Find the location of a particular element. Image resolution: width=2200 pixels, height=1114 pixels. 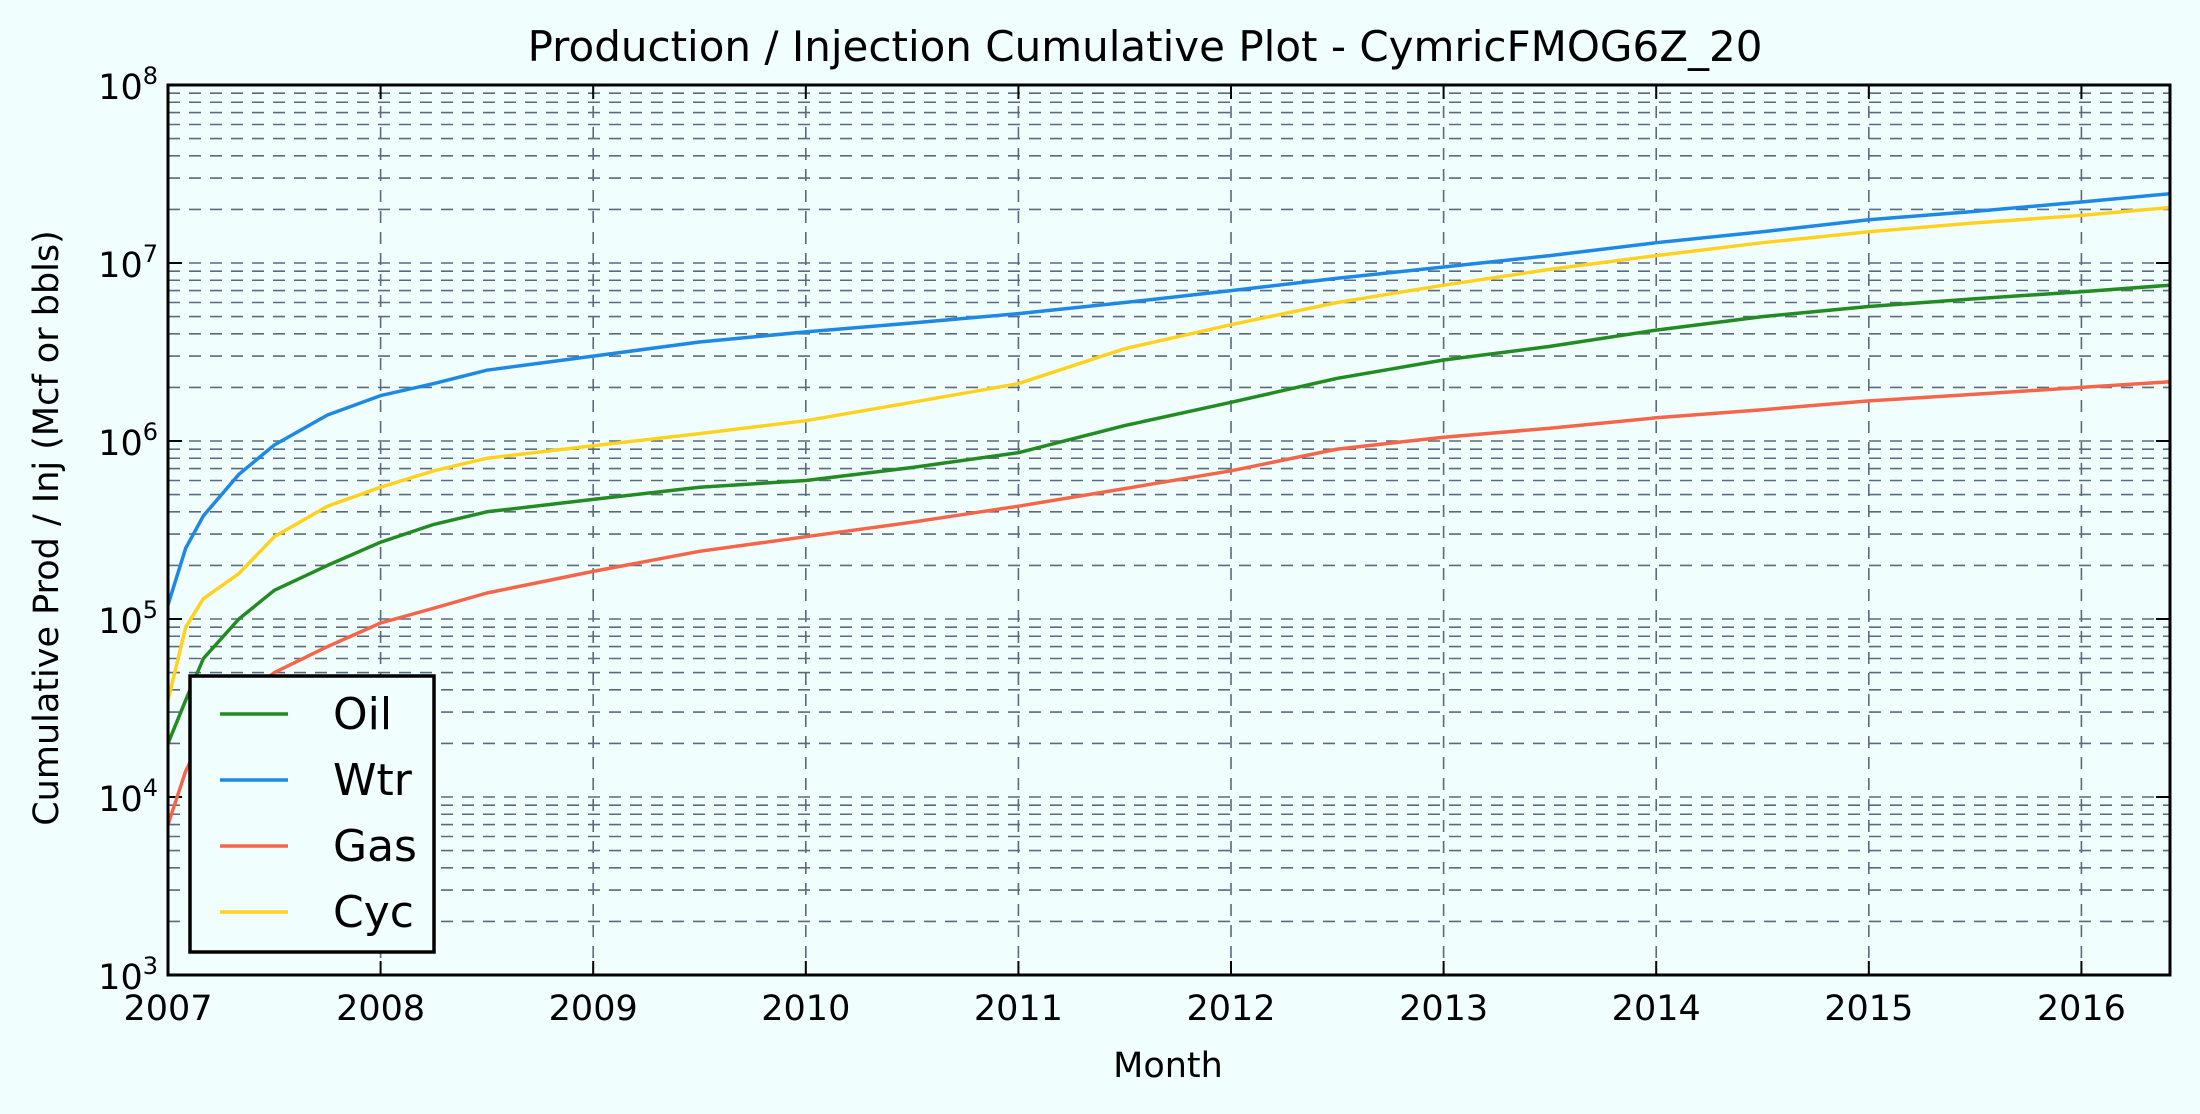

x-tick-label: 2008 is located at coordinates (380, 1009).